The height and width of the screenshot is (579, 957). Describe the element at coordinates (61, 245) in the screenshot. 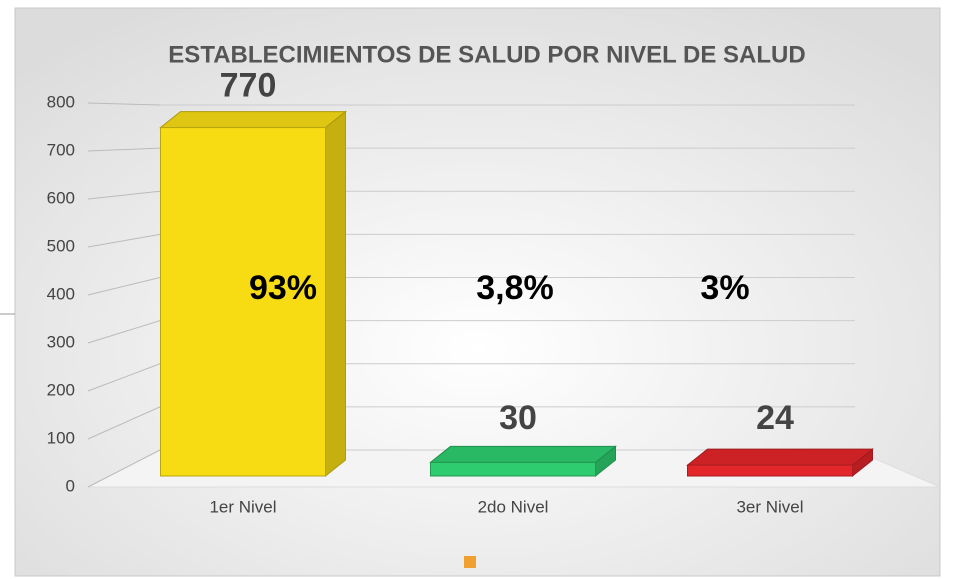

I see `y-tick-label: 500` at that location.